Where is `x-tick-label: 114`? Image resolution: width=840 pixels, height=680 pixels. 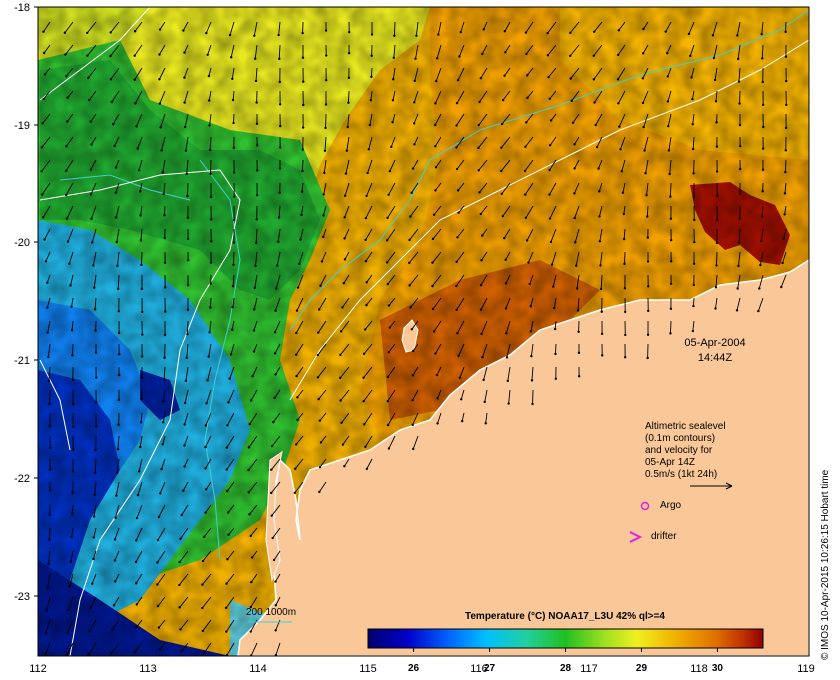 x-tick-label: 114 is located at coordinates (258, 669).